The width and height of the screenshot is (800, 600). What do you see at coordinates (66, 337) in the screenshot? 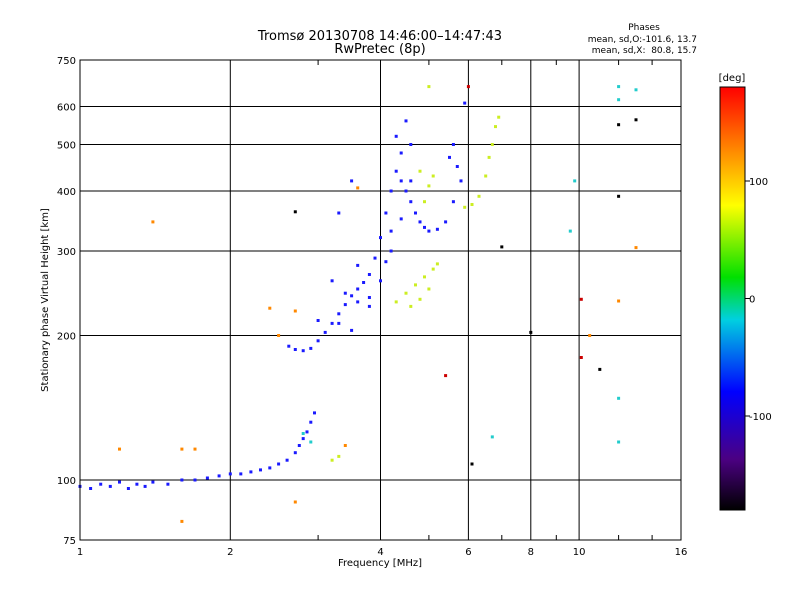
I see `y-tick-label: 200` at bounding box center [66, 337].